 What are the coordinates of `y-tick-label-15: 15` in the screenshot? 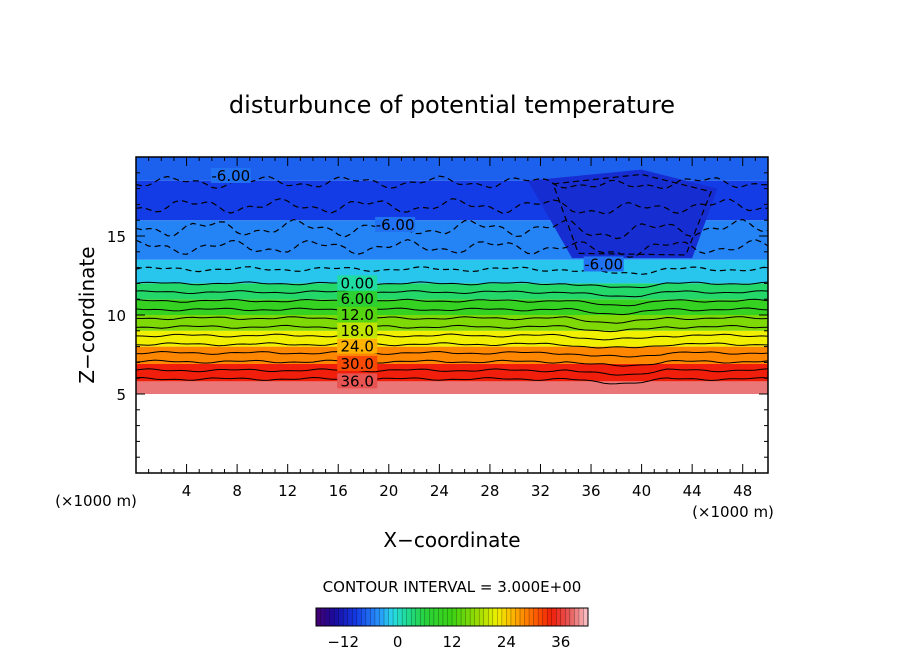 It's located at (116, 237).